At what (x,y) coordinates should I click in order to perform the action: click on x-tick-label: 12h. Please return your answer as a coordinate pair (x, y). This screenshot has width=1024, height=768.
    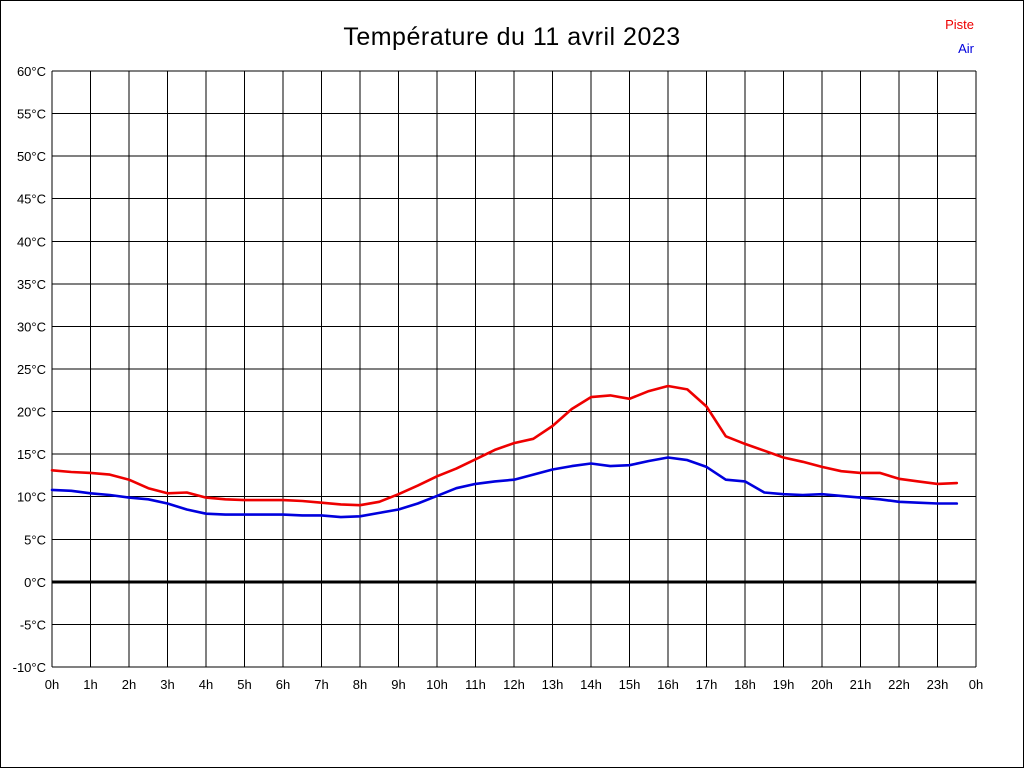
    Looking at the image, I should click on (514, 684).